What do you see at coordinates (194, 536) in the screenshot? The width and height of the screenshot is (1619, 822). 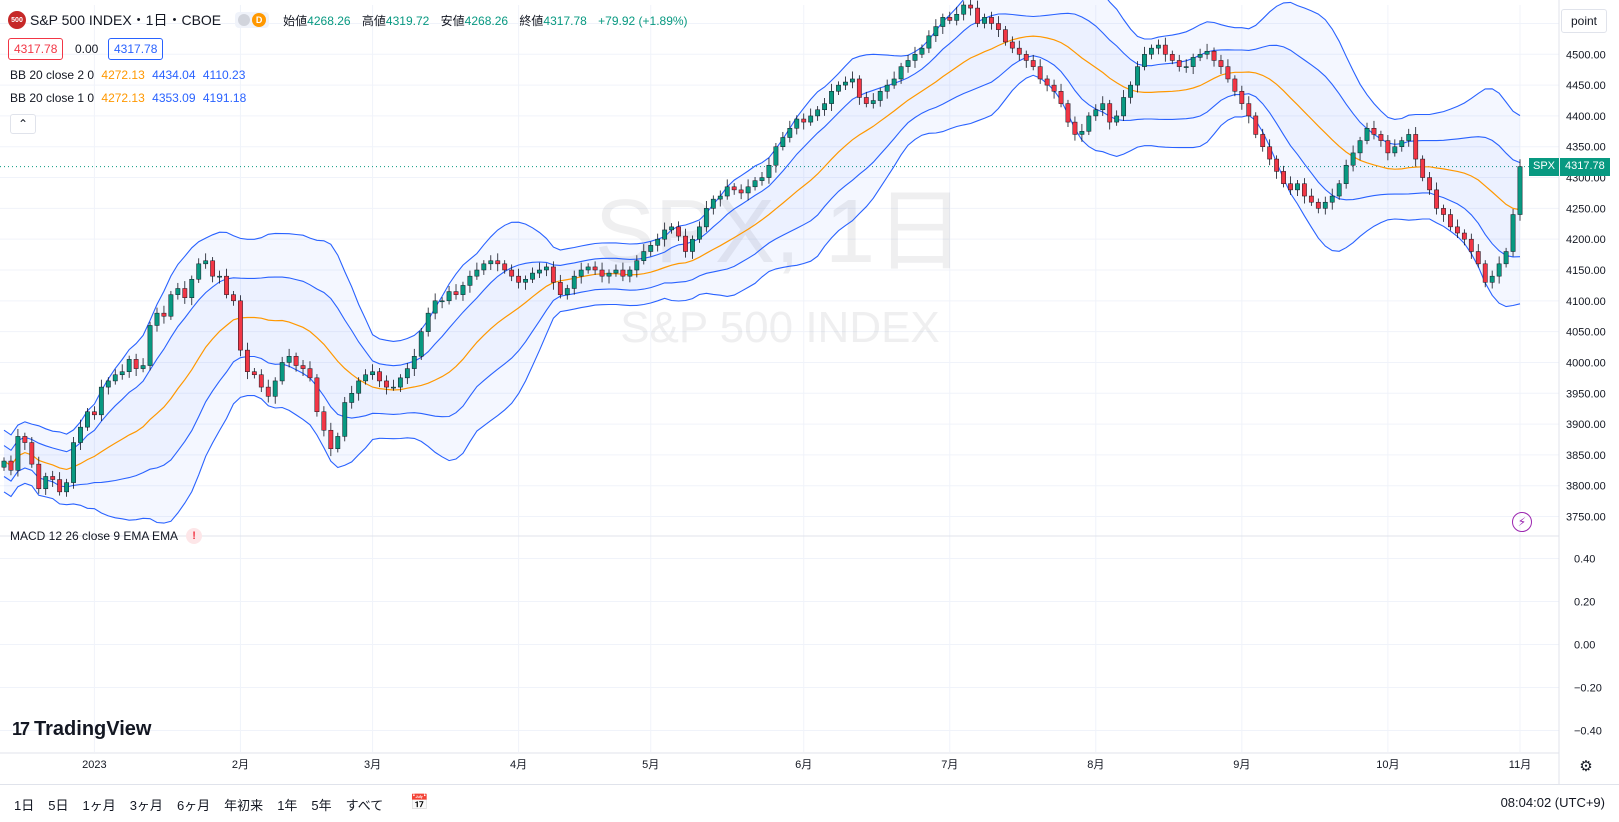 I see `warning-icon: !` at bounding box center [194, 536].